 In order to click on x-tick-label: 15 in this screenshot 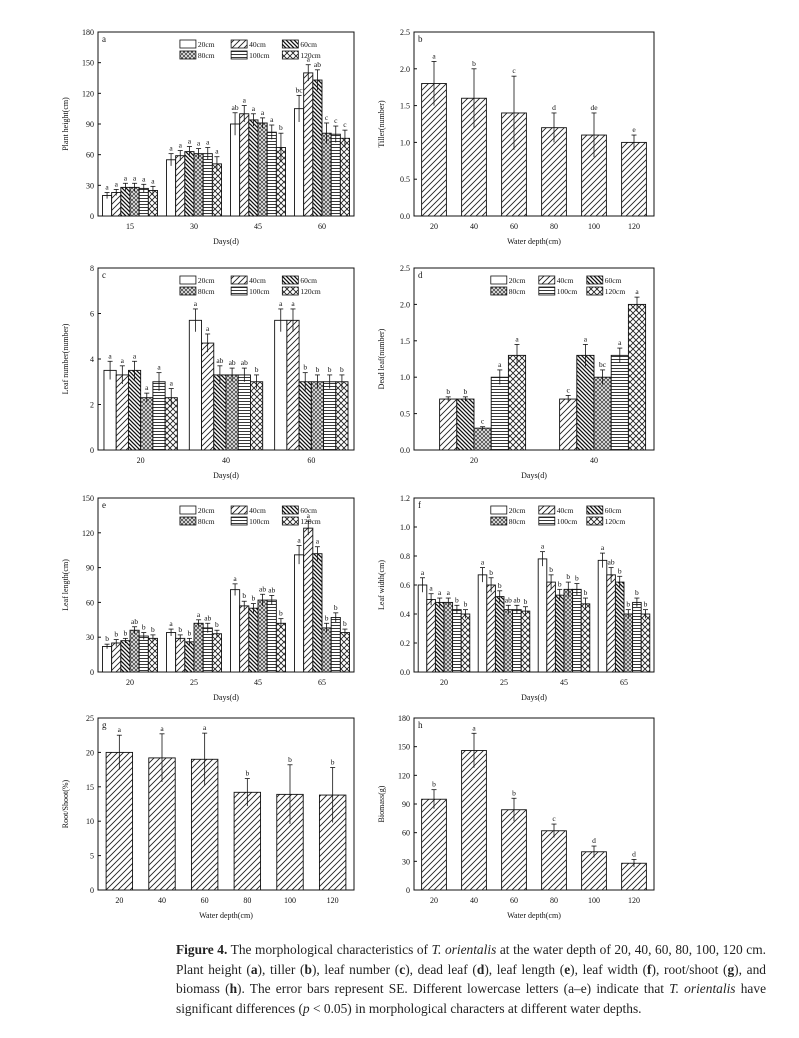, I will do `click(130, 226)`.